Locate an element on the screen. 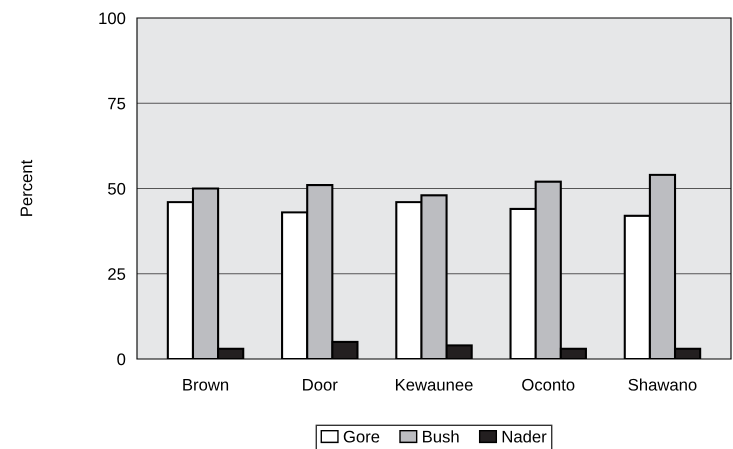 The image size is (733, 449). x-tick-label: Brown is located at coordinates (205, 385).